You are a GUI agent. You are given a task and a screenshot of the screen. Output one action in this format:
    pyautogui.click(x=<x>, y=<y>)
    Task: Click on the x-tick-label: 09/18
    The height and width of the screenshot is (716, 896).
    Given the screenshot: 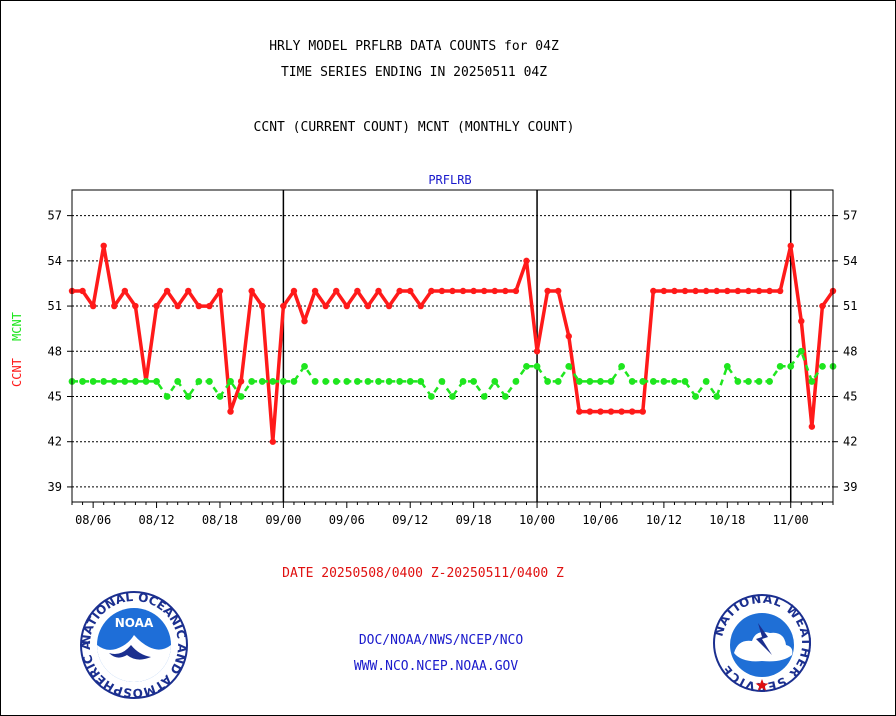 What is the action you would take?
    pyautogui.click(x=474, y=520)
    